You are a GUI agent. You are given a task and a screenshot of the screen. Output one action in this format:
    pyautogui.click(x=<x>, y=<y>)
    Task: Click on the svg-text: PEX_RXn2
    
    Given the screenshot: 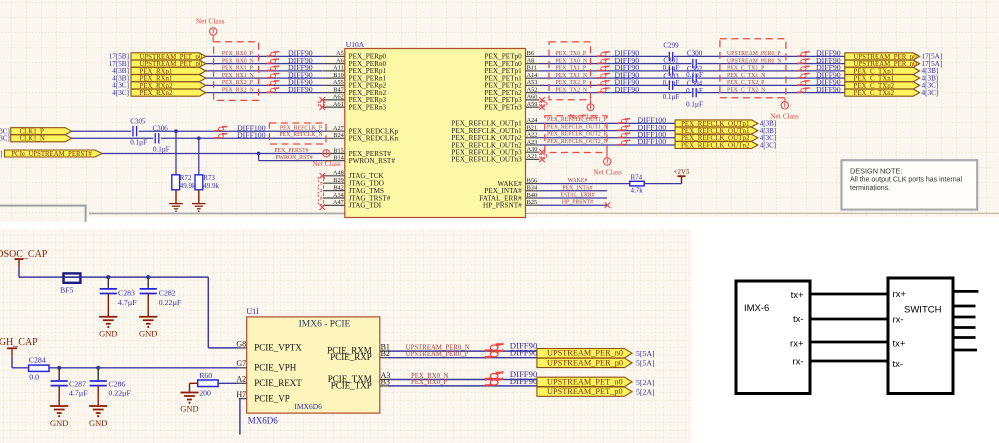 What is the action you would take?
    pyautogui.click(x=156, y=93)
    